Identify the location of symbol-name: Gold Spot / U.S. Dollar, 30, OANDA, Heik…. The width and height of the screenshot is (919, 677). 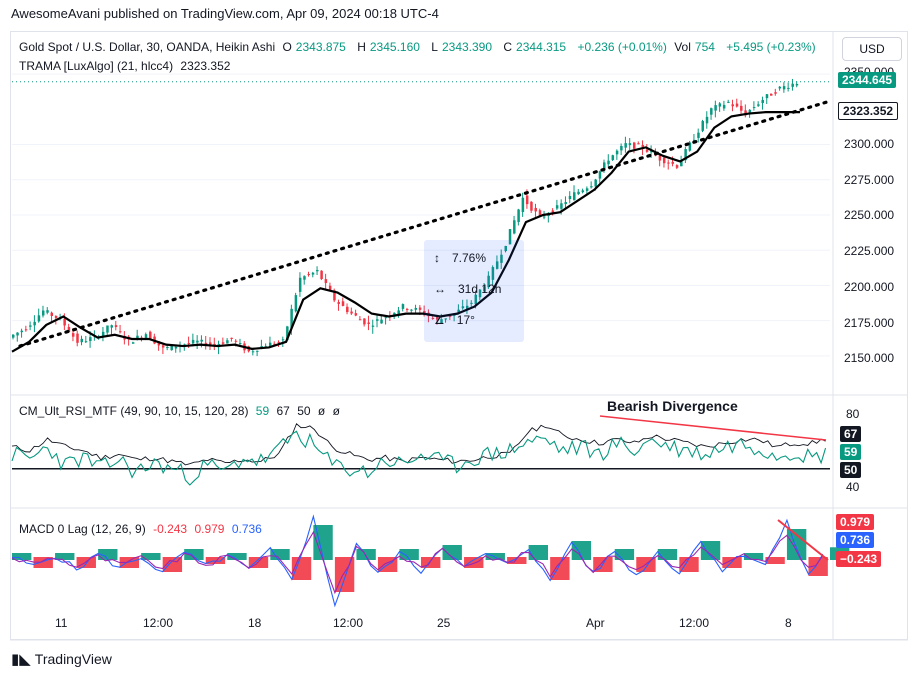
(147, 47).